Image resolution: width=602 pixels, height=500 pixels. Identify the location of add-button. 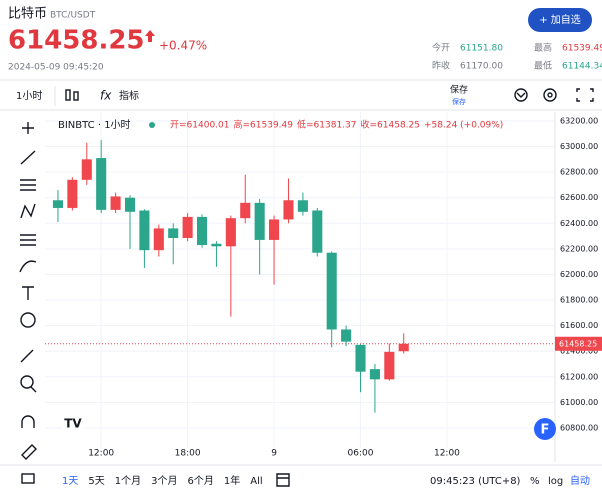
(560, 20).